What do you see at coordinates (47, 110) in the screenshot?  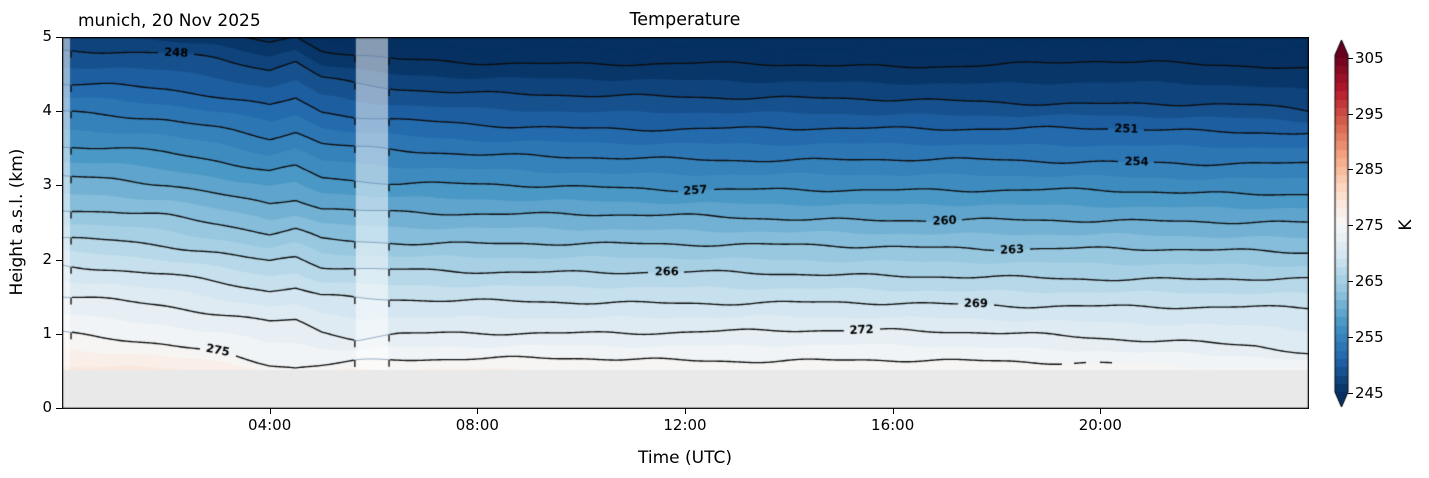 I see `y-axis-tick-label: 4` at bounding box center [47, 110].